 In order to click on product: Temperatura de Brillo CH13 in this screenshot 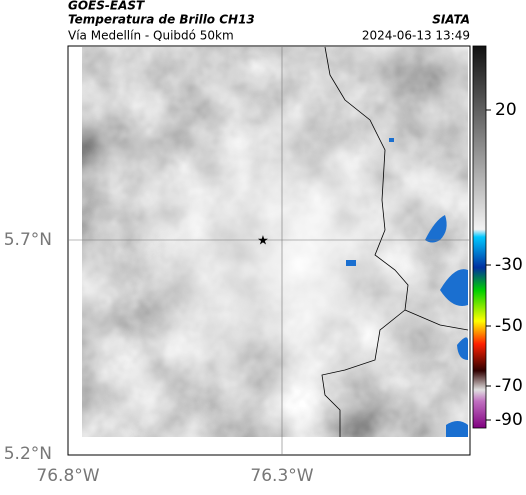, I will do `click(161, 20)`.